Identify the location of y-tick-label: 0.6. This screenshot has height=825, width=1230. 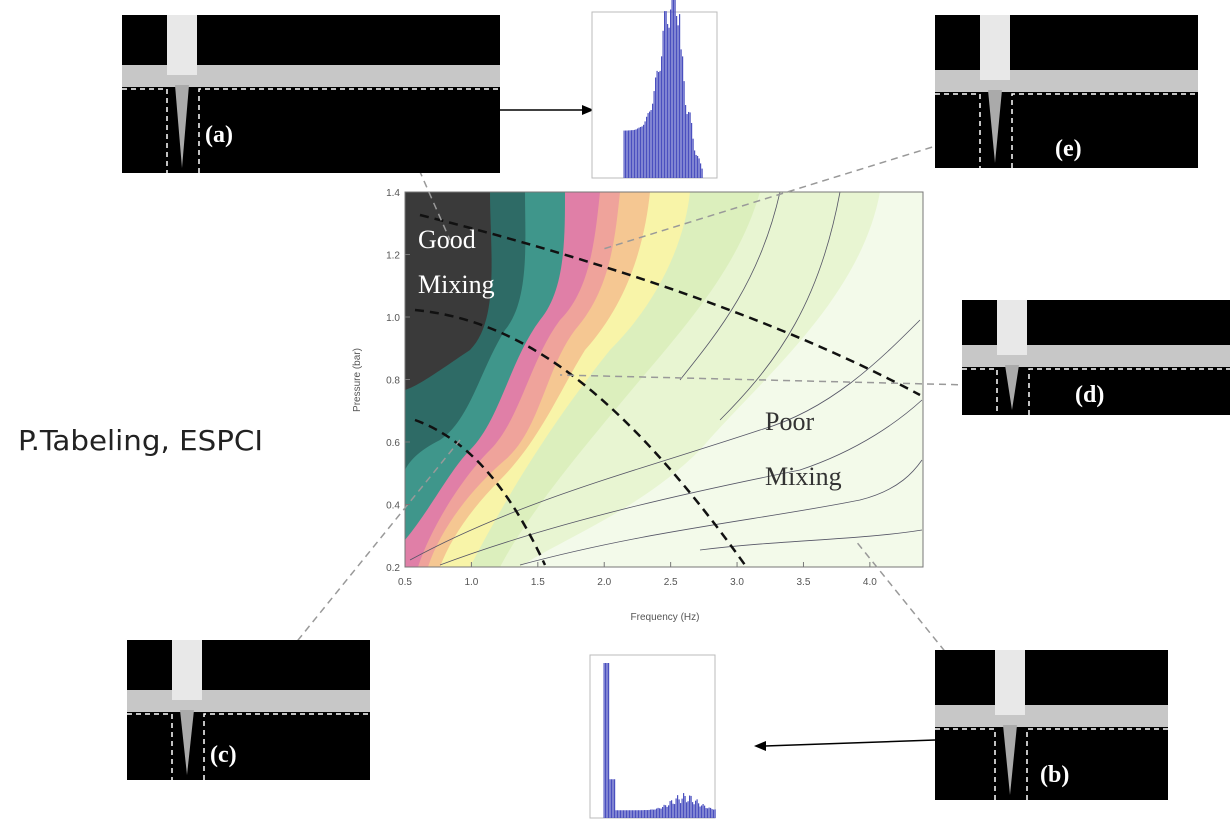
(393, 443).